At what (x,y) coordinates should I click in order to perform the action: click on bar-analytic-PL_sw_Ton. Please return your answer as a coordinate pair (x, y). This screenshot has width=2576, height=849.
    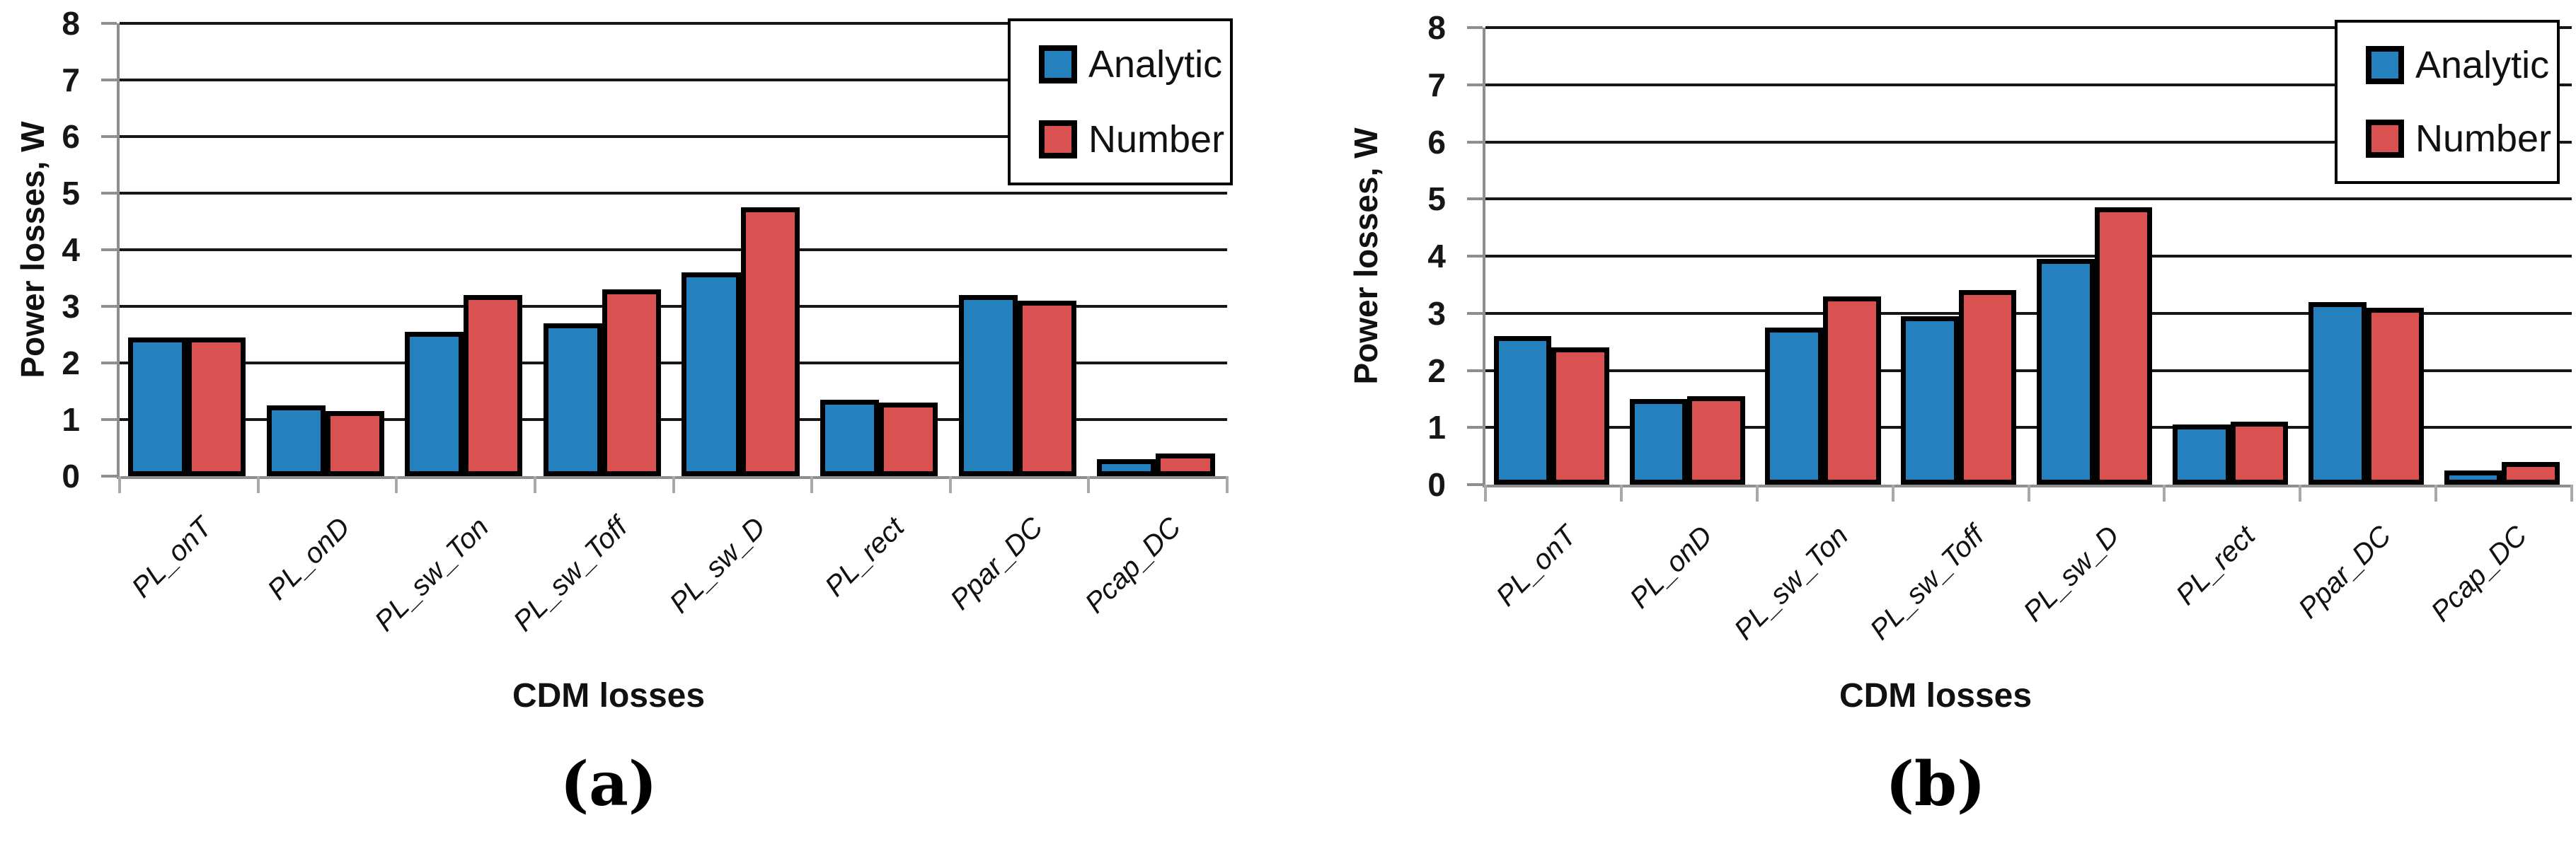
    Looking at the image, I should click on (1794, 406).